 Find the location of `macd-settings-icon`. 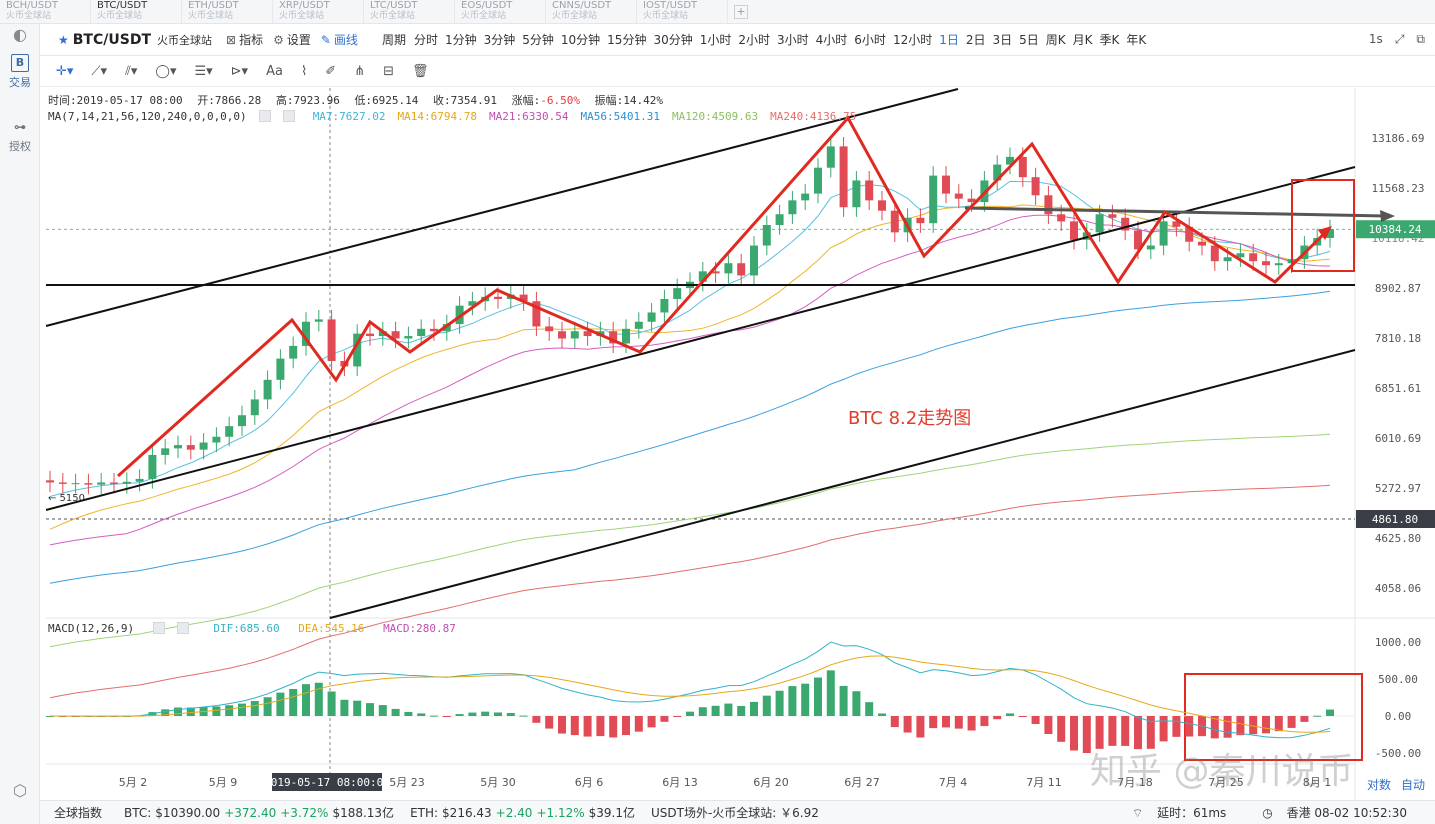

macd-settings-icon is located at coordinates (176, 628).